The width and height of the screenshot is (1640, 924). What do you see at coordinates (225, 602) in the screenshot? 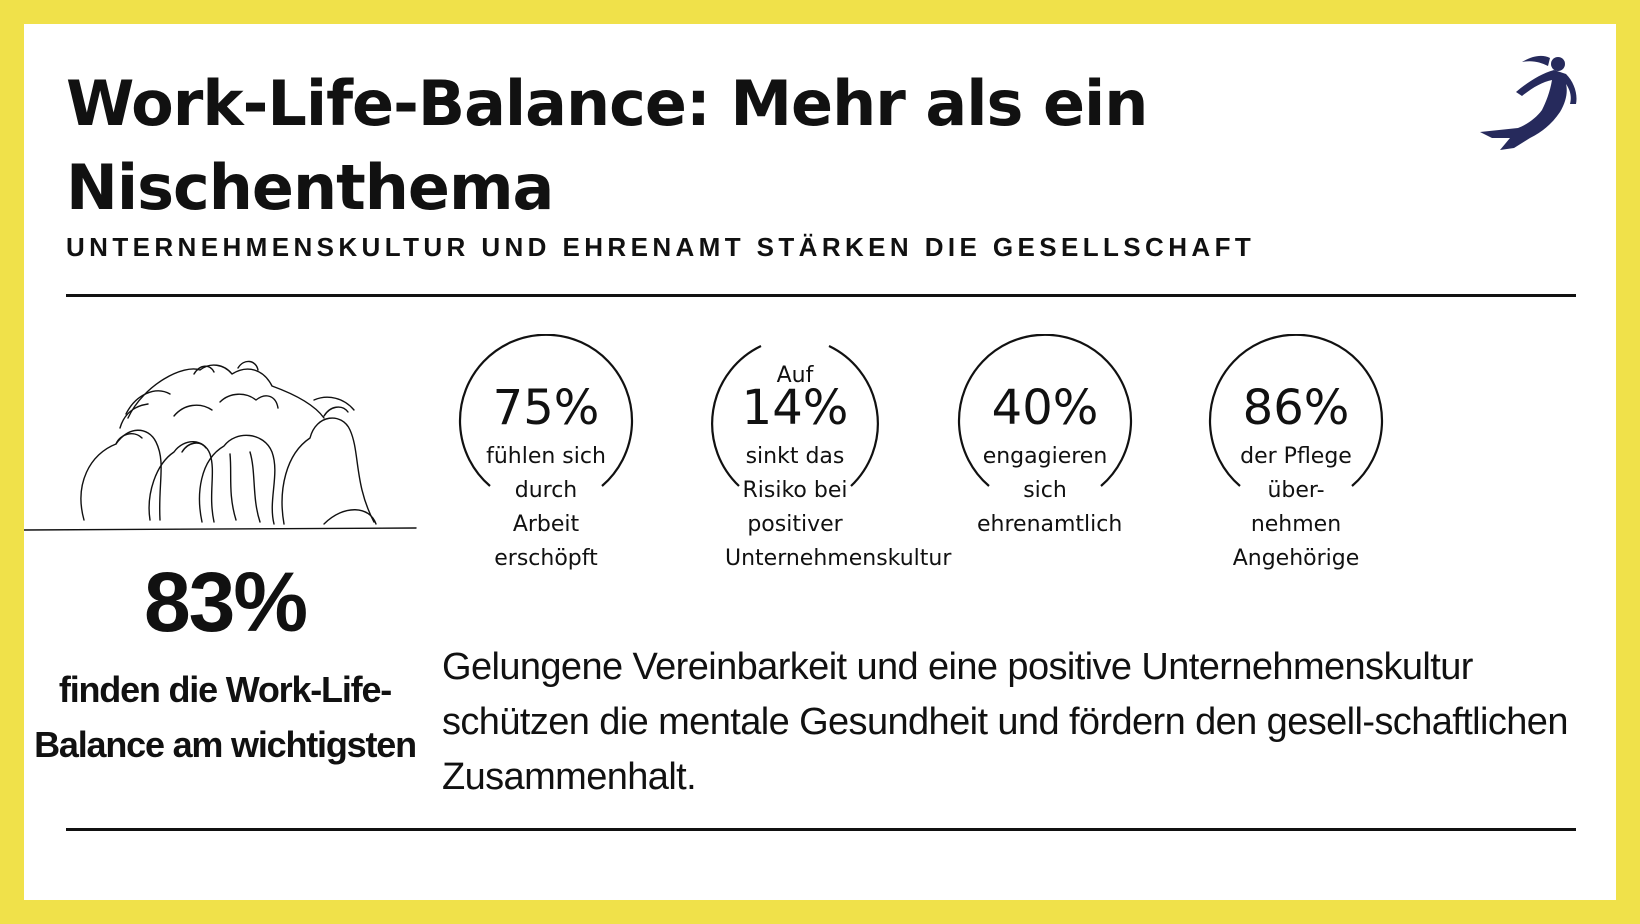
I see `highlight-value: 83%` at bounding box center [225, 602].